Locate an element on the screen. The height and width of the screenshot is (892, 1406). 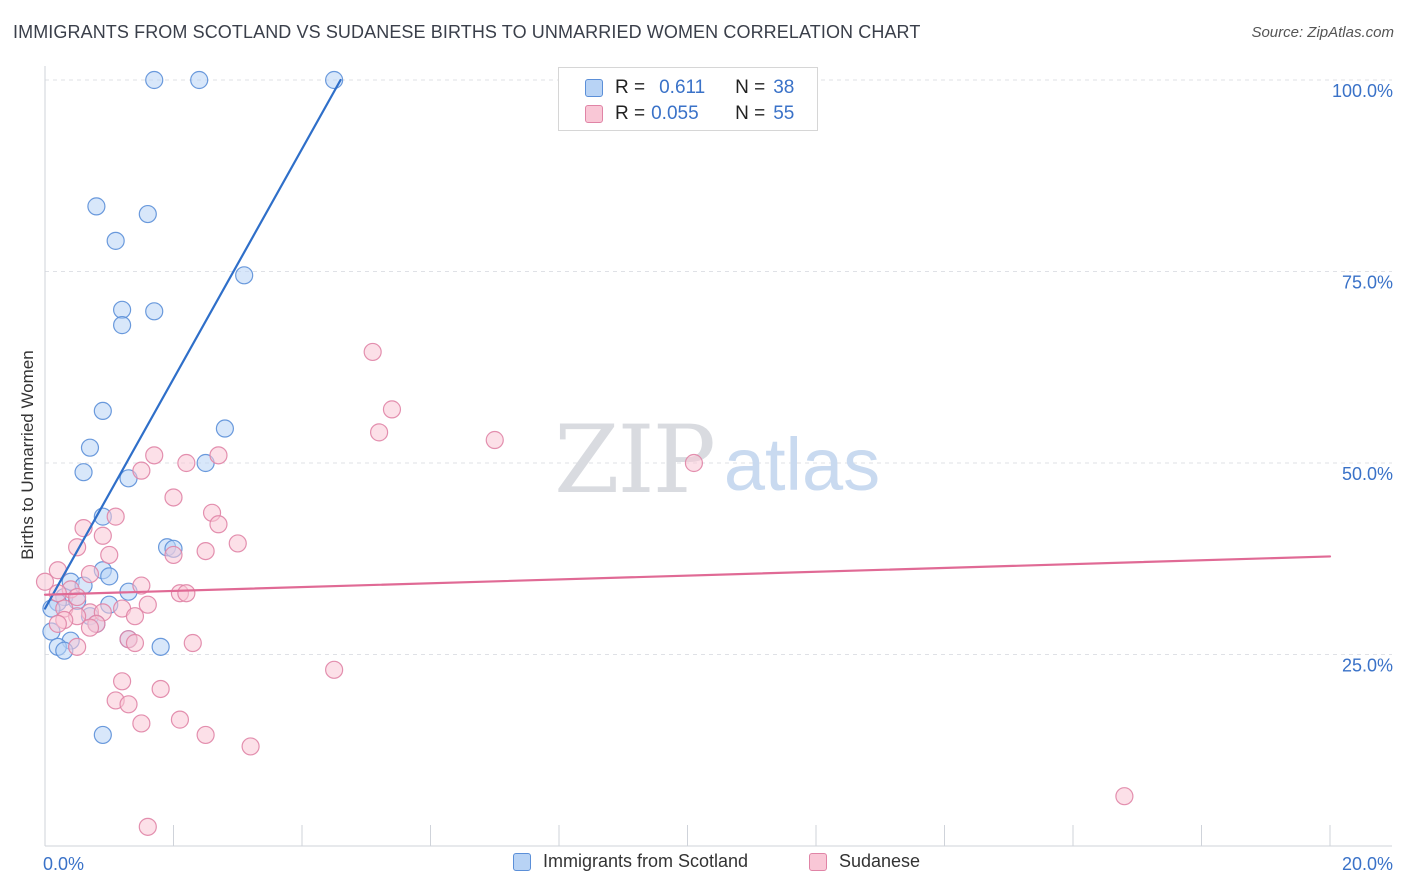
y-tick-label: 75.0% is located at coordinates (1367, 283).